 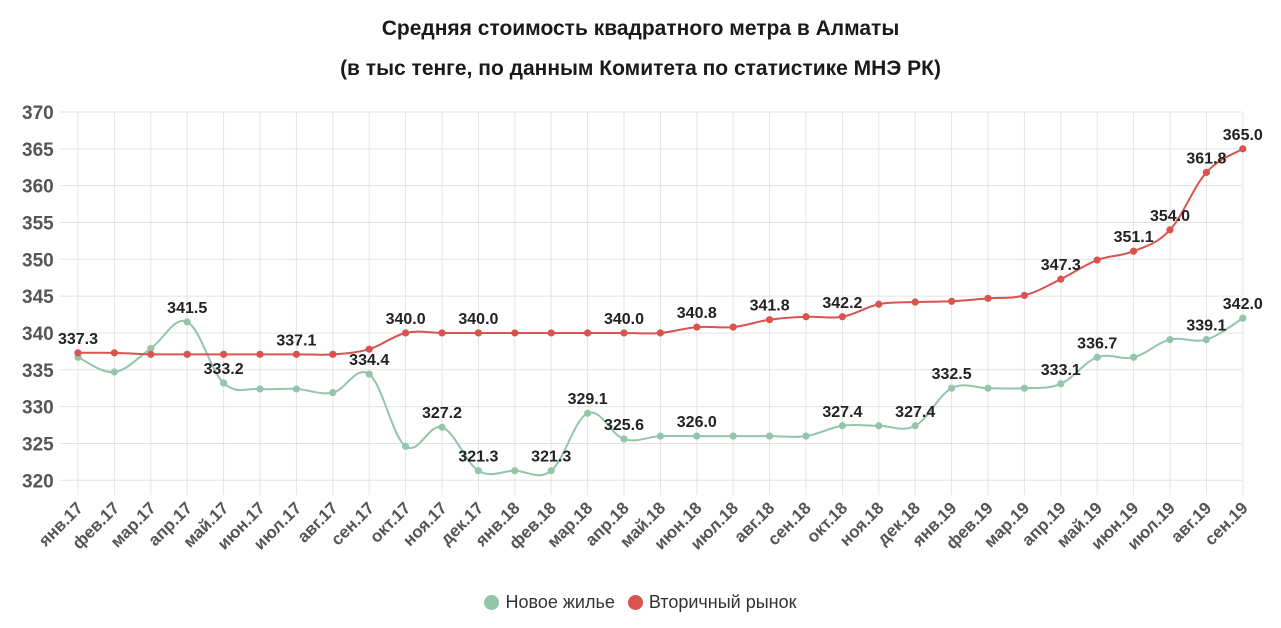 I want to click on y-tick-label: 340, so click(x=38, y=334).